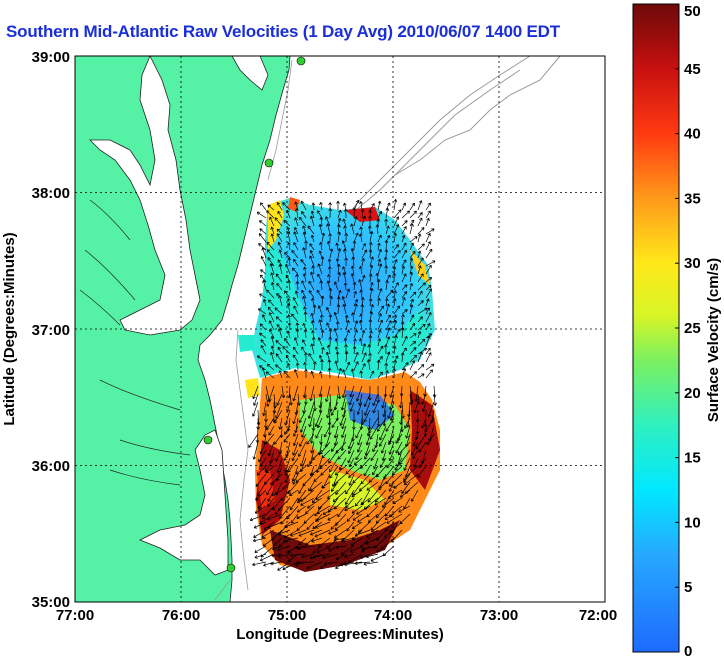  I want to click on velocity-arrow-glyphs, so click(342, 384).